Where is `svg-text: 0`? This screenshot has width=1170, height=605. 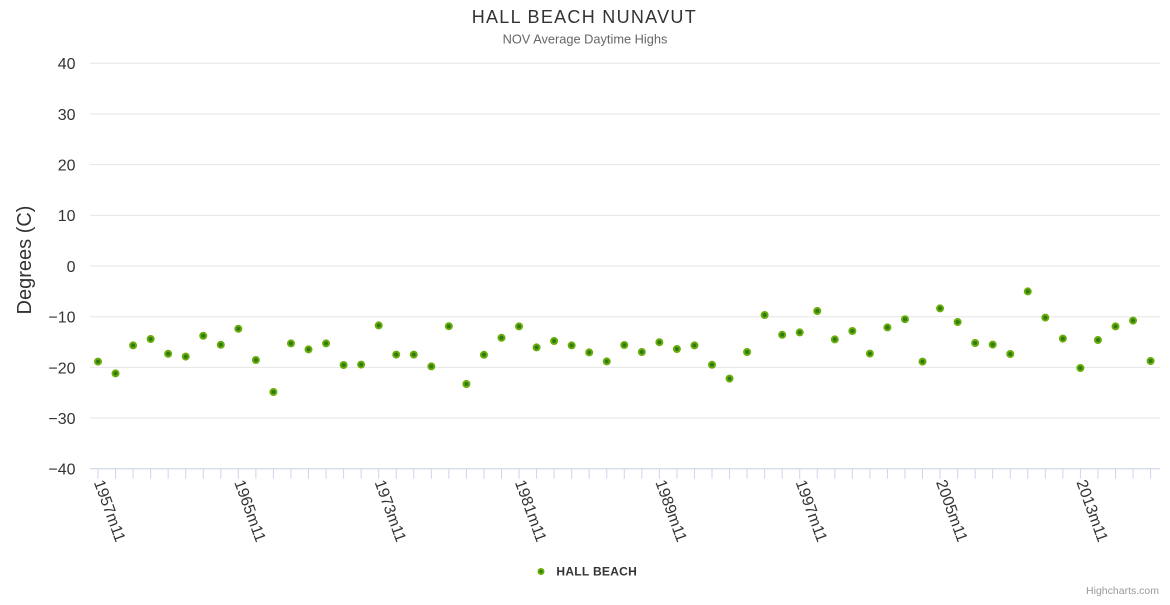 svg-text: 0 is located at coordinates (71, 267).